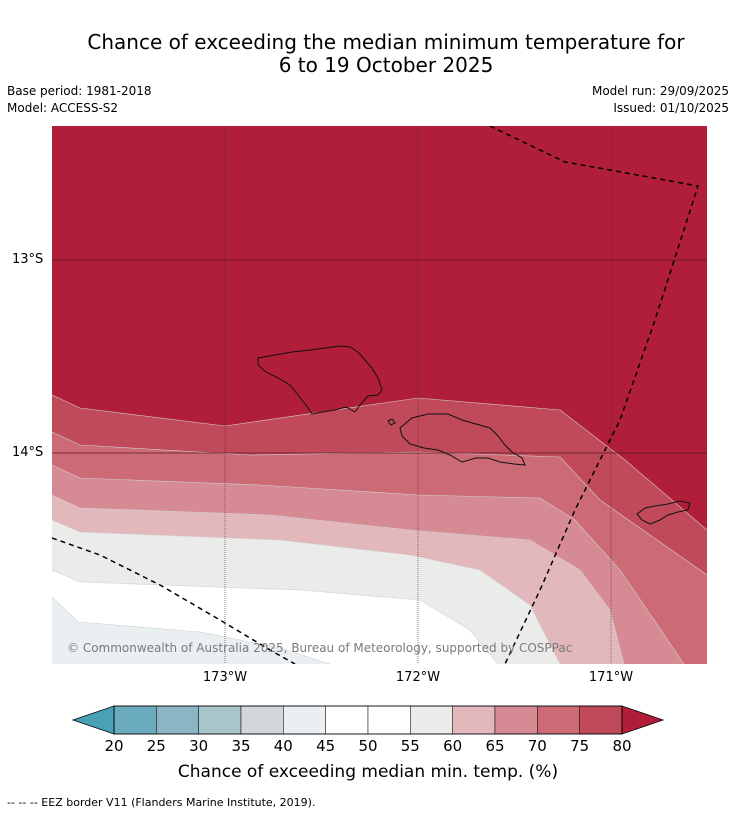  Describe the element at coordinates (660, 91) in the screenshot. I see `model-run: Model run: 29/09/2025` at that location.